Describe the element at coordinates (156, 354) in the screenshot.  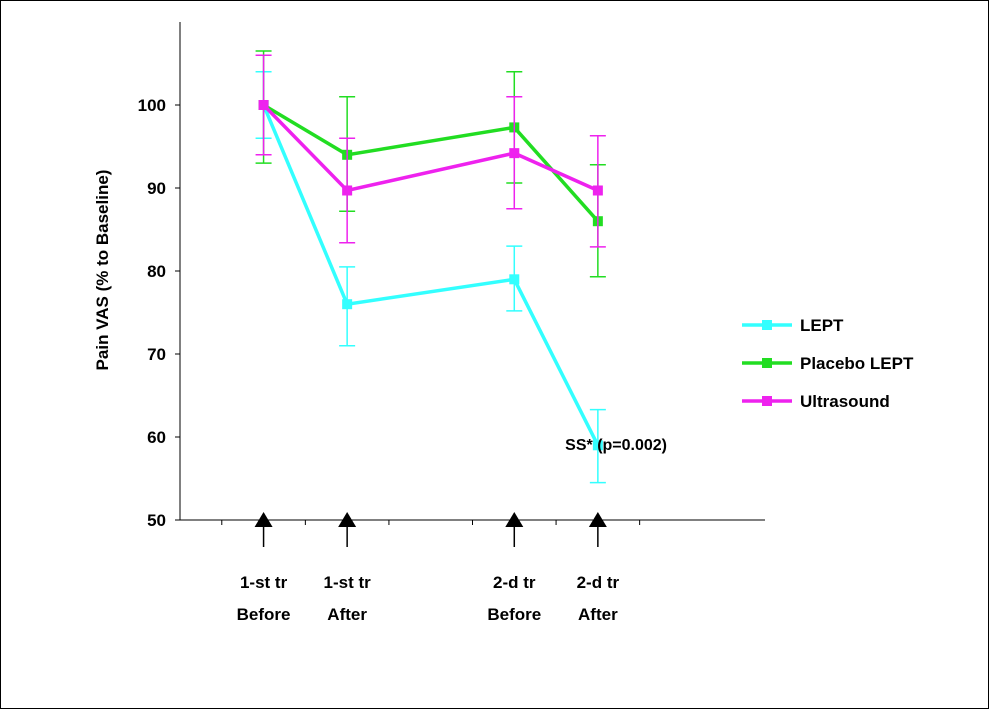
I see `y-tick-label-70: 70` at that location.